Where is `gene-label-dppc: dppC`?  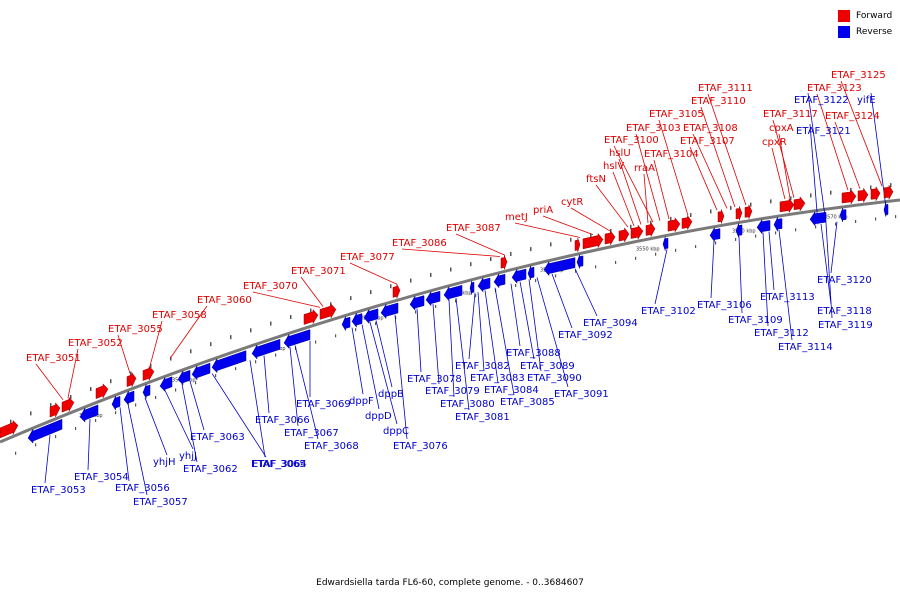
gene-label-dppc: dppC is located at coordinates (396, 431).